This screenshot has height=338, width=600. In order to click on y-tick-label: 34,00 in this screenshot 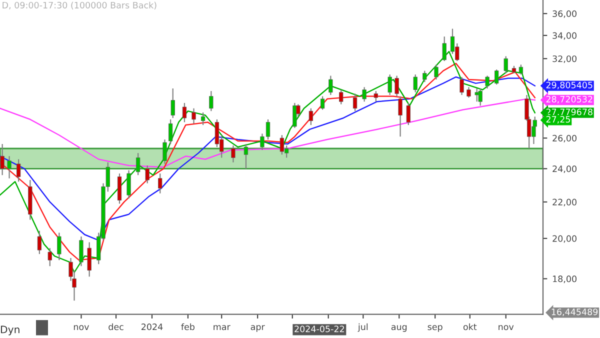, I will do `click(564, 36)`.